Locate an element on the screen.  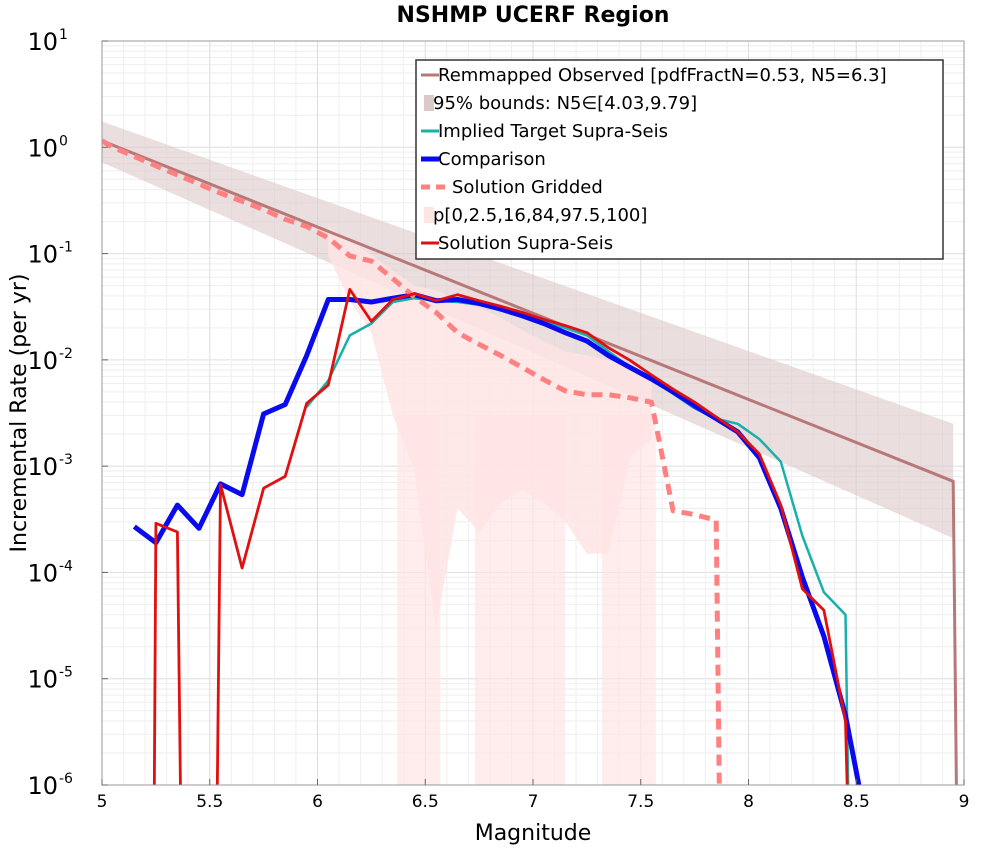
y-tick-exponent: 1 is located at coordinates (63, 35).